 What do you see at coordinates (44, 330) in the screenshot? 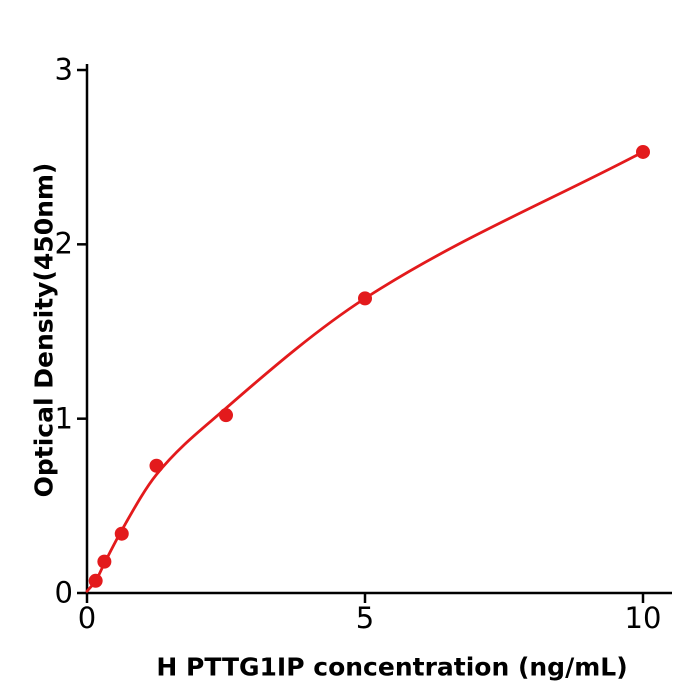
I see `y-axis-label: Optical Density(450nm)` at bounding box center [44, 330].